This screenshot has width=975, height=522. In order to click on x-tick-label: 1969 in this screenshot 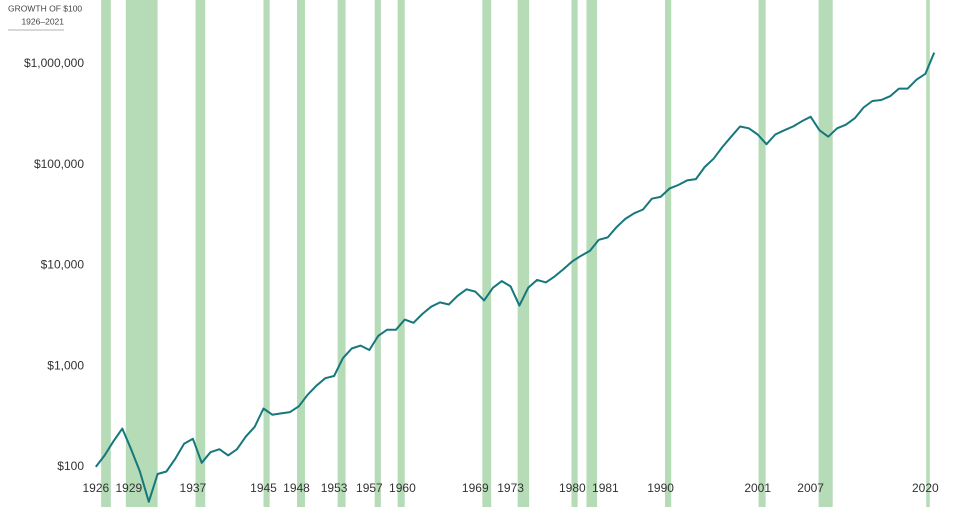, I will do `click(475, 488)`.